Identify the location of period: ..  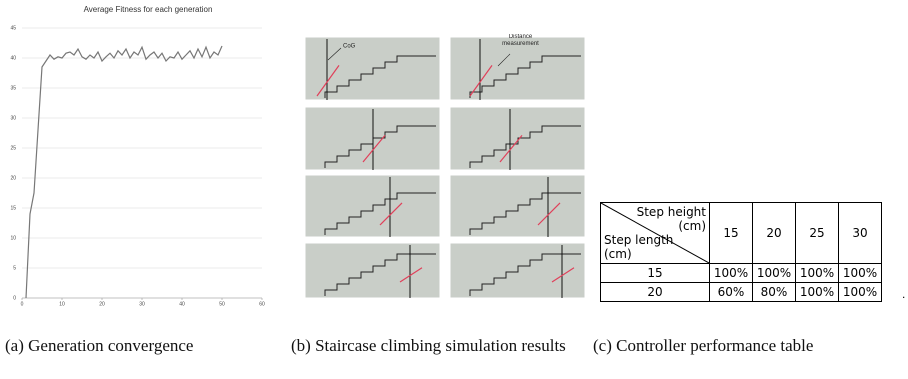
(904, 294).